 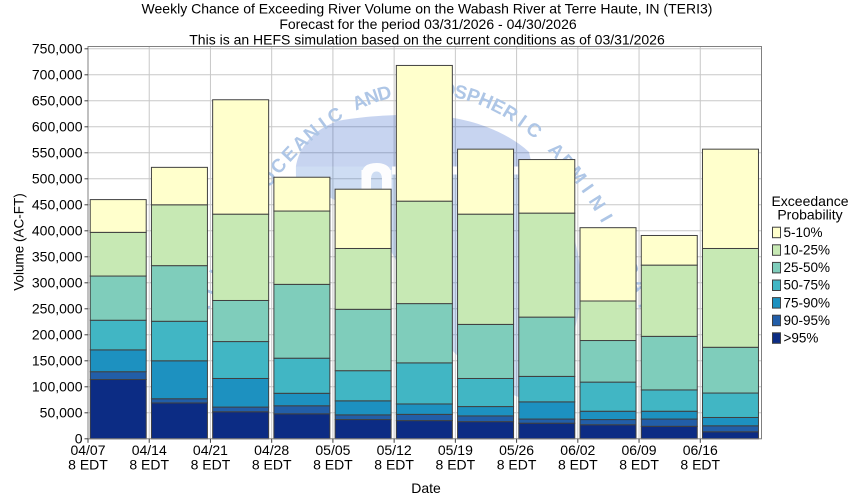 I want to click on svg-text: 500,000, so click(x=57, y=179).